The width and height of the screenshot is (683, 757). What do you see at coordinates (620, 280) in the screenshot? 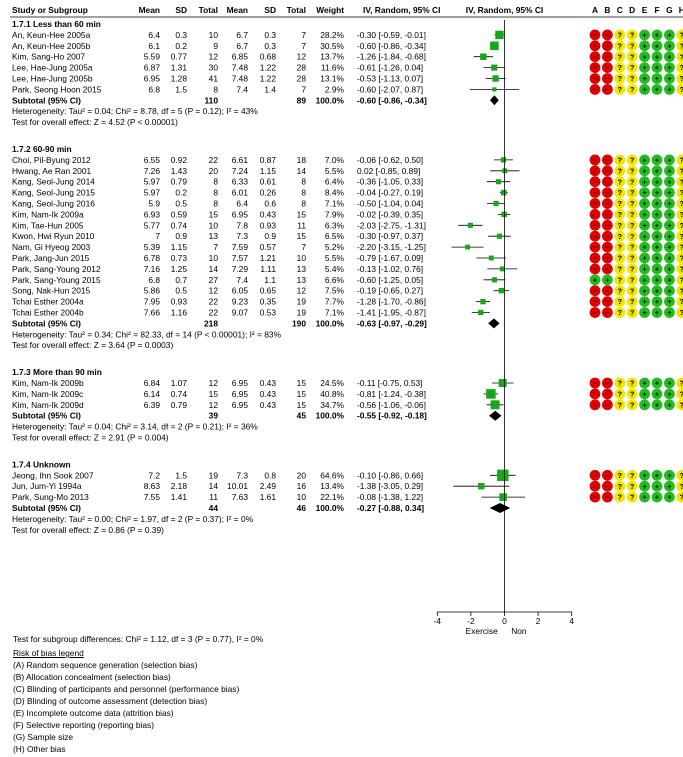
I see `study-row-2-12-bias-c` at bounding box center [620, 280].